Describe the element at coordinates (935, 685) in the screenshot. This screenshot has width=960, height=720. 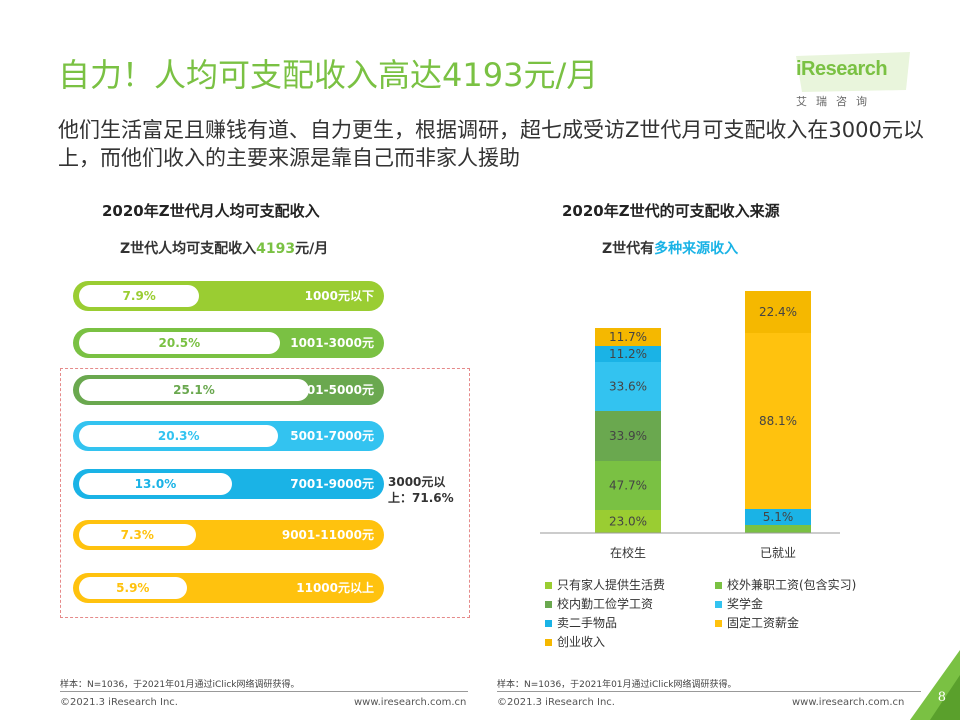
I see `corner-decoration` at that location.